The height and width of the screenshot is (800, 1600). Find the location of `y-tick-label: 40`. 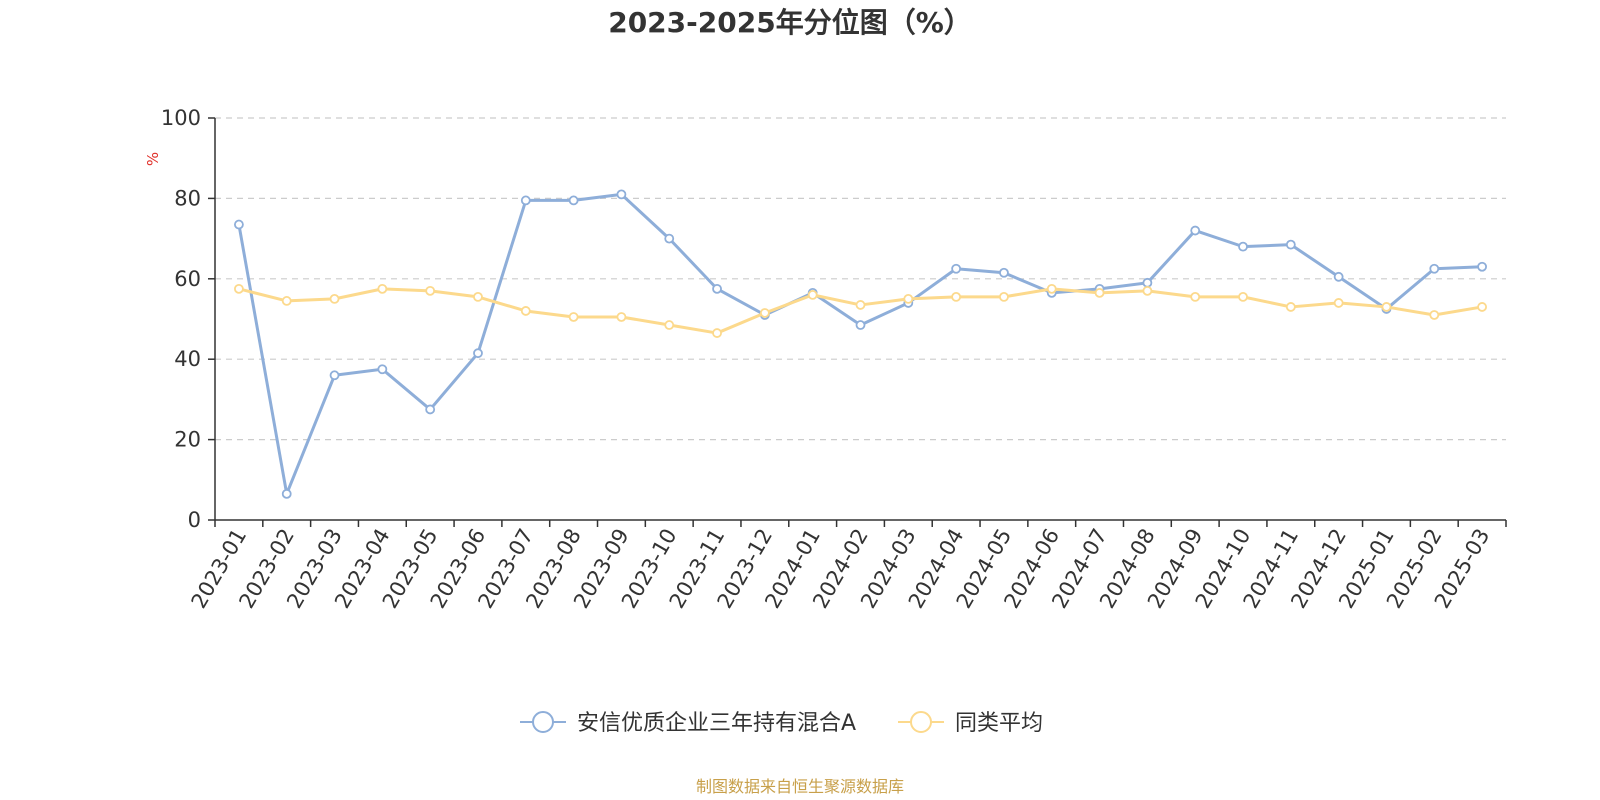

y-tick-label: 40 is located at coordinates (187, 359).